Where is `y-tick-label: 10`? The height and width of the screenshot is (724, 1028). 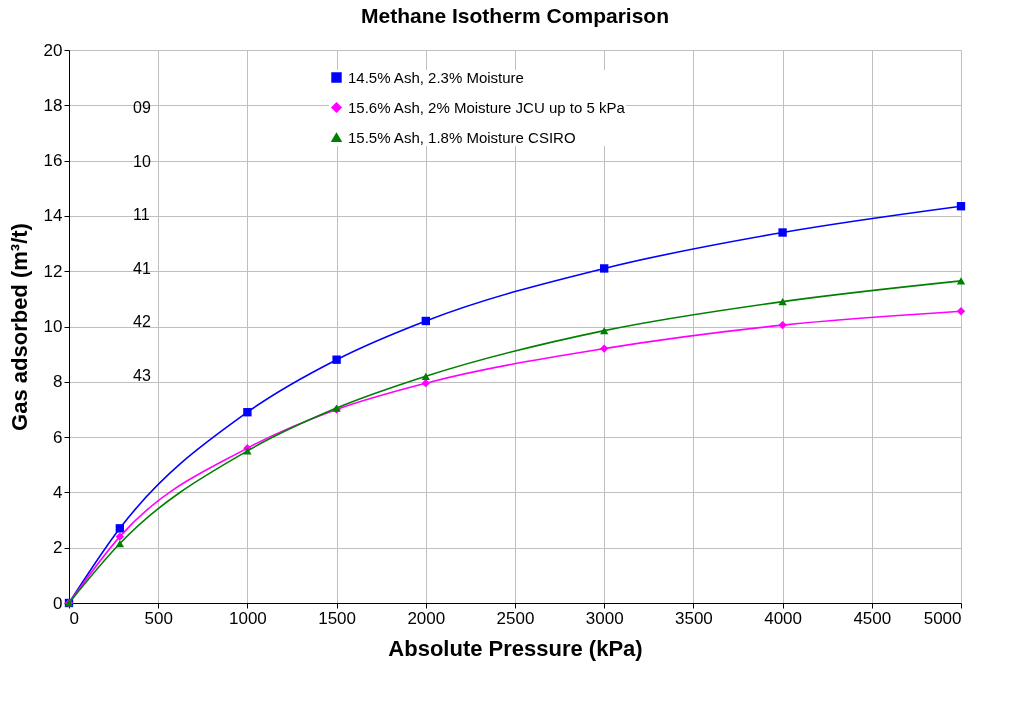 y-tick-label: 10 is located at coordinates (53, 326).